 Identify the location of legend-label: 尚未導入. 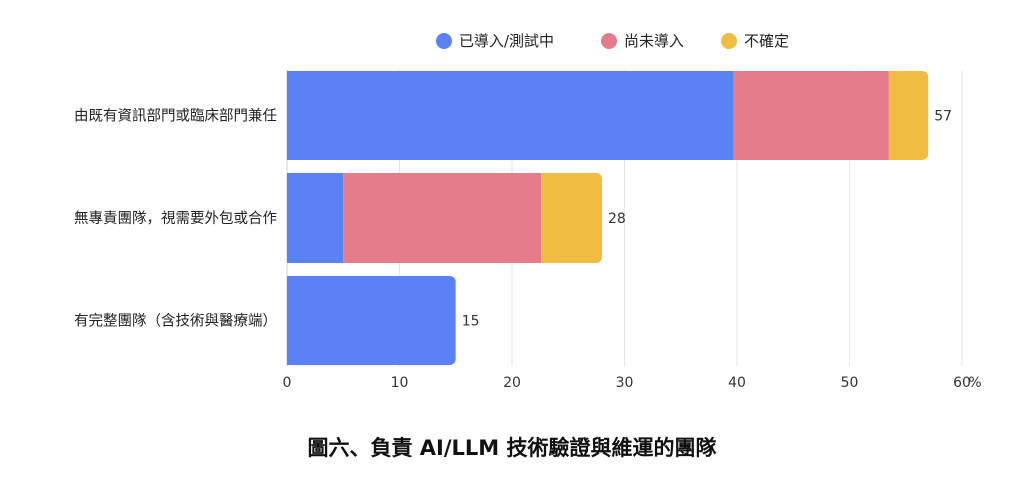
(654, 41).